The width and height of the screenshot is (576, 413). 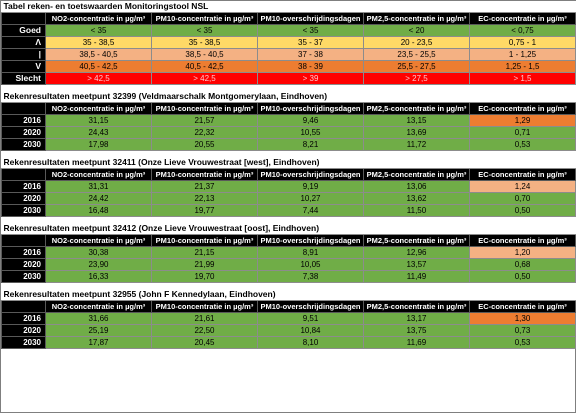 What do you see at coordinates (416, 276) in the screenshot?
I see `value-cell: 11,49` at bounding box center [416, 276].